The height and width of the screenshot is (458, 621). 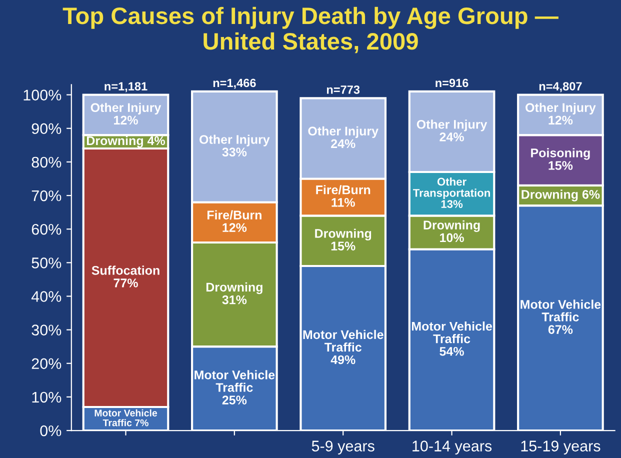 I want to click on data-label: 54%, so click(x=452, y=351).